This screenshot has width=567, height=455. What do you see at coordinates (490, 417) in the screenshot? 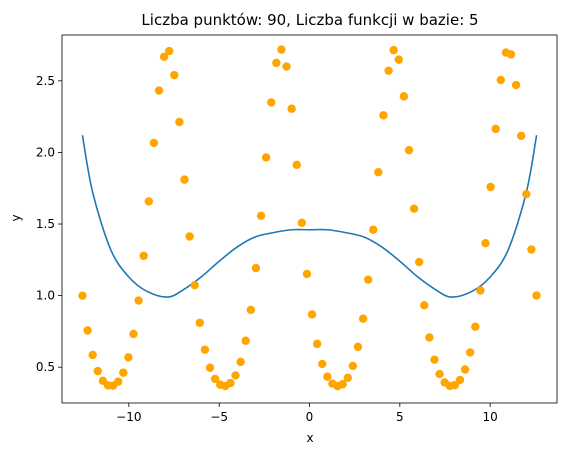
I see `x-tick-label: 10` at bounding box center [490, 417].